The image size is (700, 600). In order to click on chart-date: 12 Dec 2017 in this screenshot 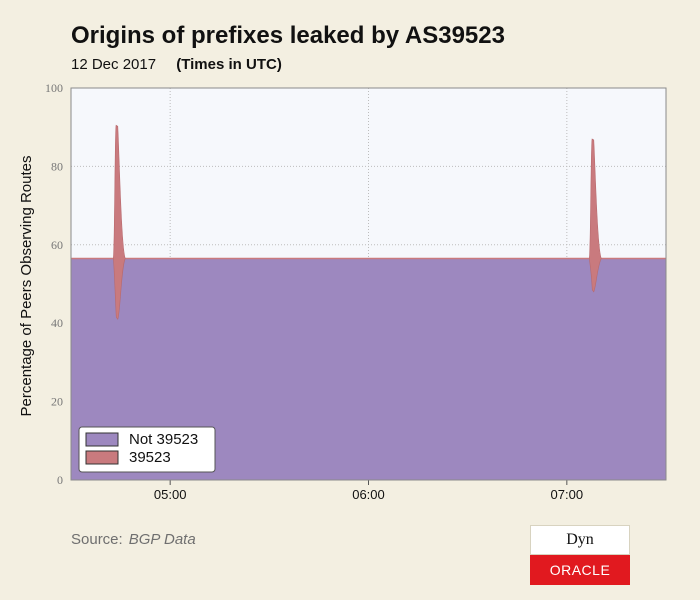, I will do `click(114, 64)`.